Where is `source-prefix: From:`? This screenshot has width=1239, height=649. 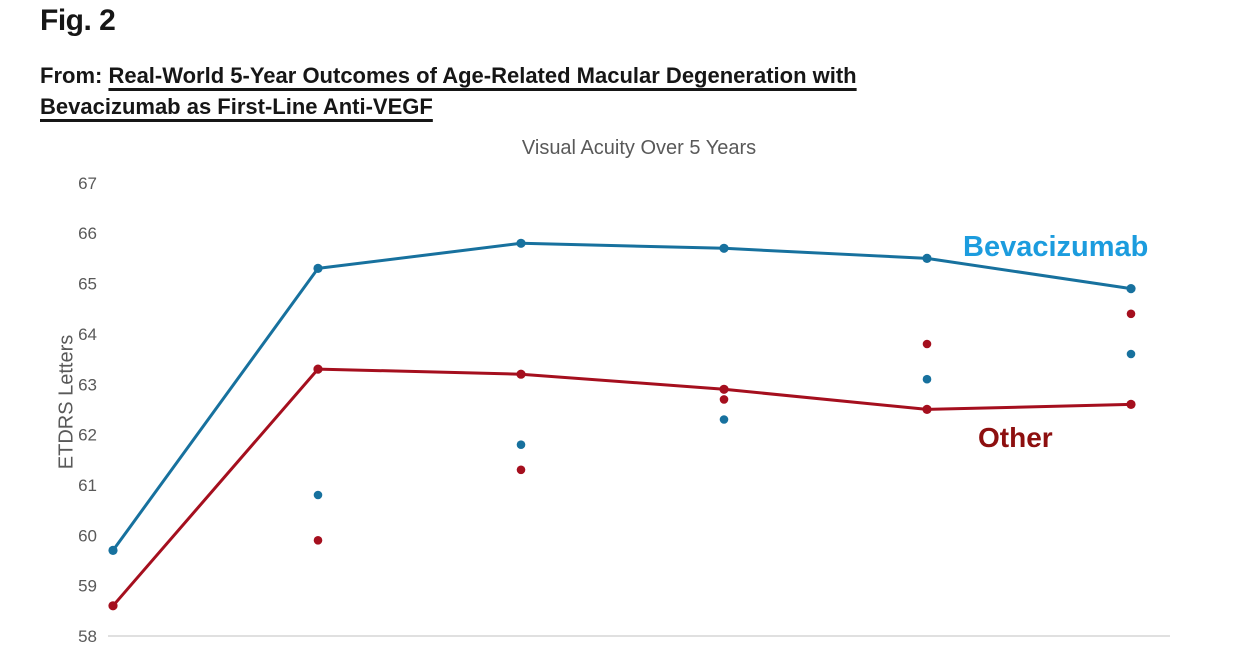
source-prefix: From: is located at coordinates (71, 75).